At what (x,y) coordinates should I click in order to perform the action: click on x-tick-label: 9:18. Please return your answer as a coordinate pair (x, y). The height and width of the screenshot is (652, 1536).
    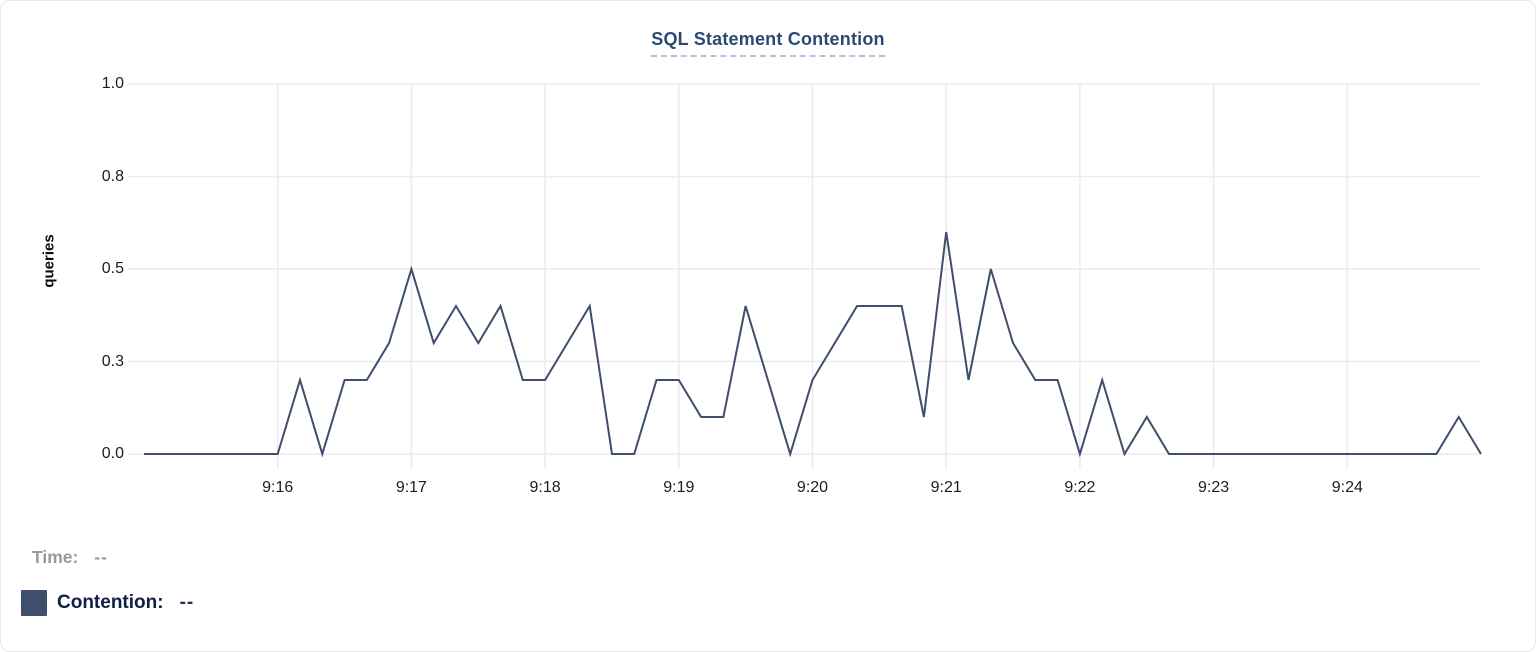
    Looking at the image, I should click on (545, 487).